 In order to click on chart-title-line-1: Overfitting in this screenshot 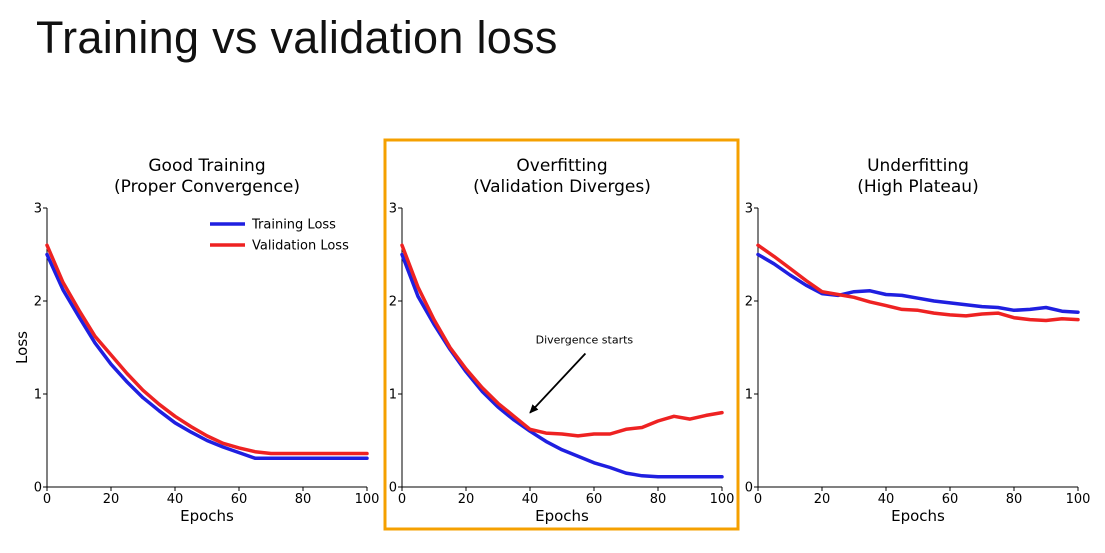, I will do `click(561, 166)`.